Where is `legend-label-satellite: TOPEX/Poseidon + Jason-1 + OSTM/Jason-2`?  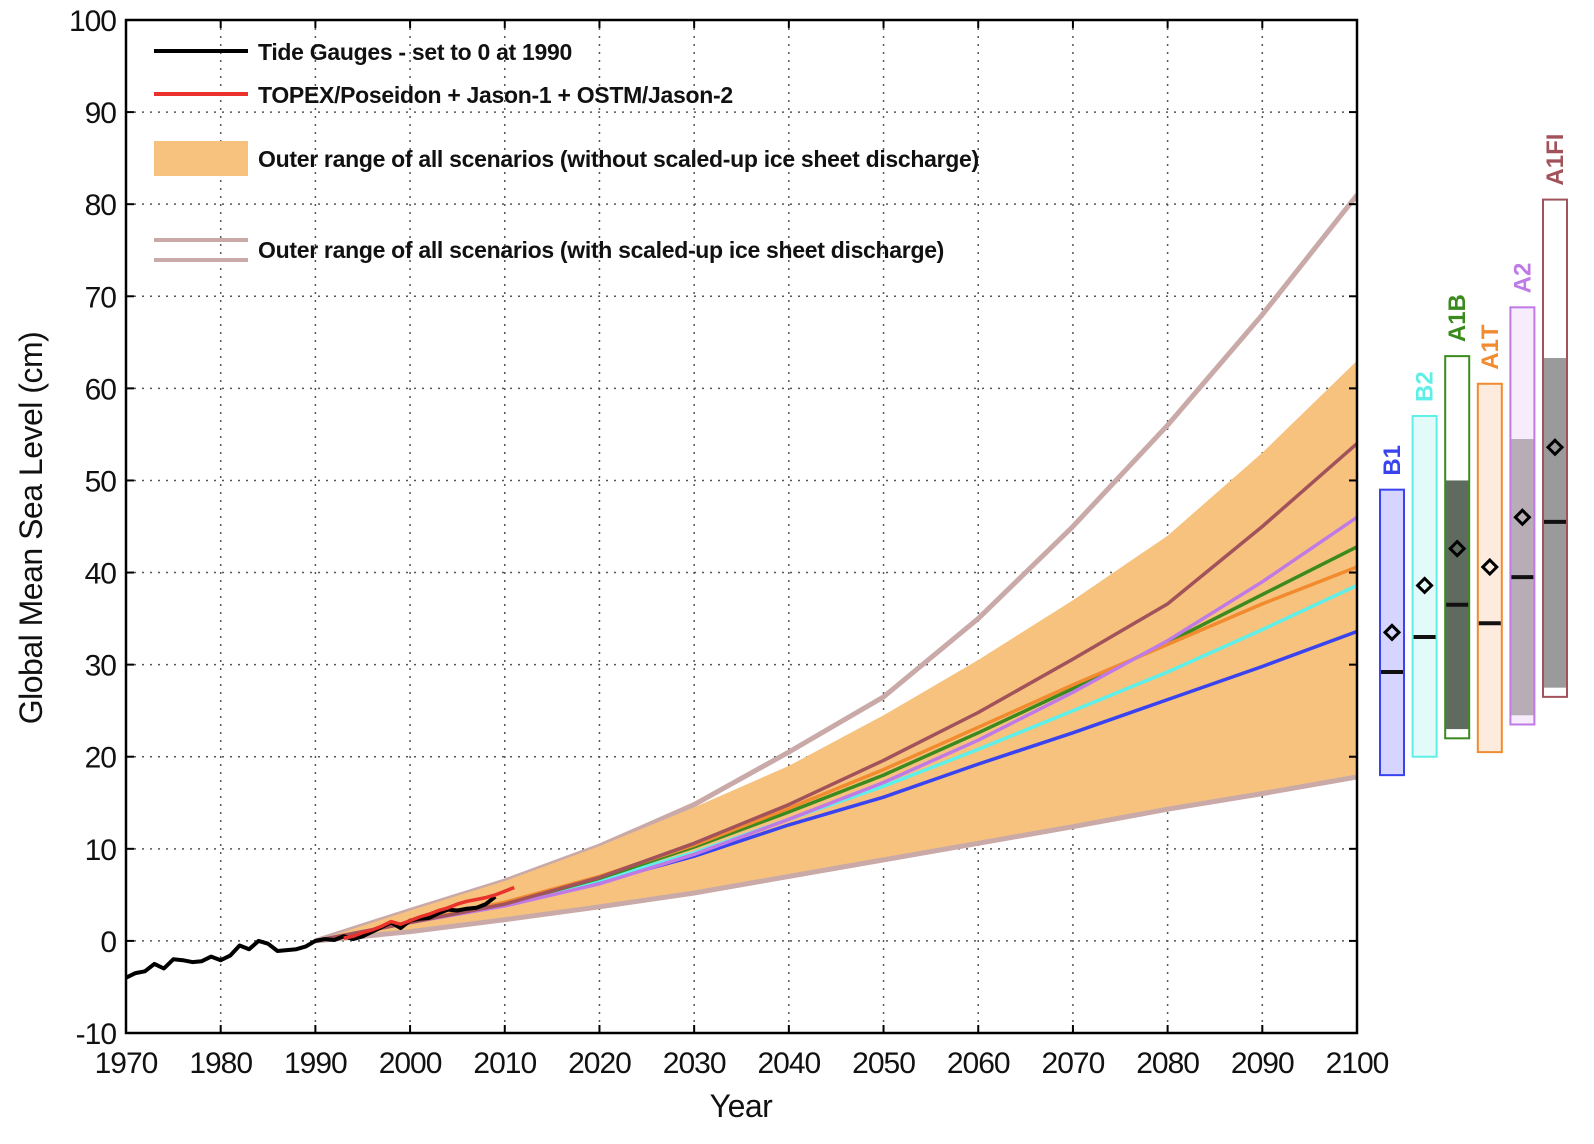
legend-label-satellite: TOPEX/Poseidon + Jason-1 + OSTM/Jason-2 is located at coordinates (495, 95).